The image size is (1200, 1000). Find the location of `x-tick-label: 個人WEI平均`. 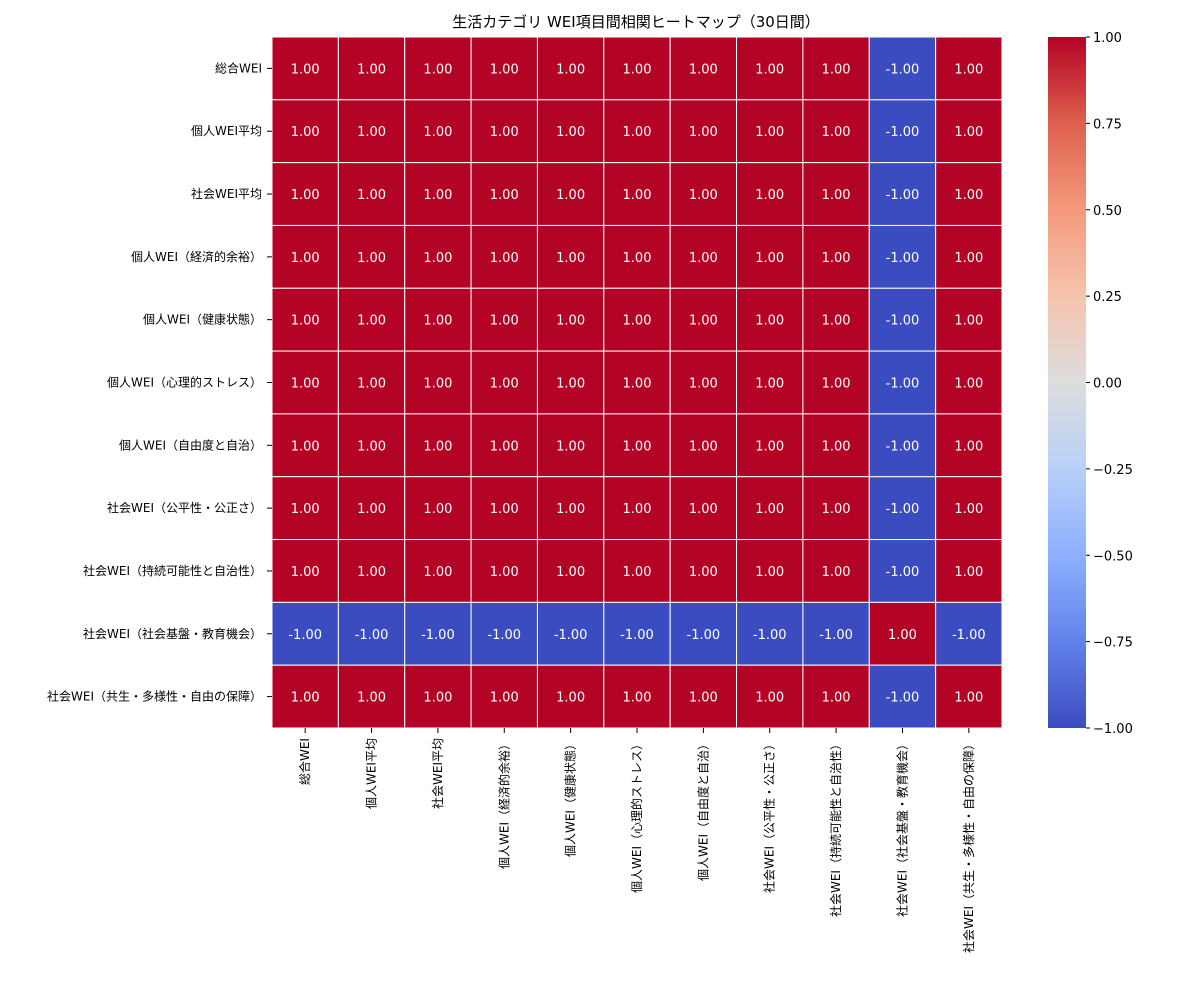

x-tick-label: 個人WEI平均 is located at coordinates (372, 773).